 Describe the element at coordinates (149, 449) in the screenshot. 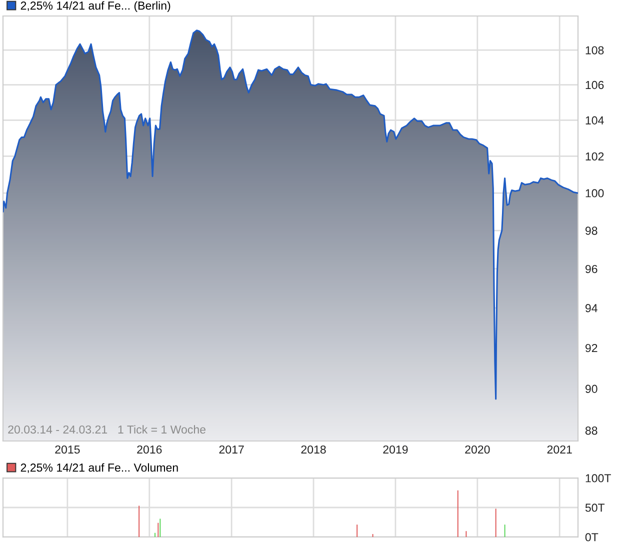

I see `x-tick-label: 2016` at that location.